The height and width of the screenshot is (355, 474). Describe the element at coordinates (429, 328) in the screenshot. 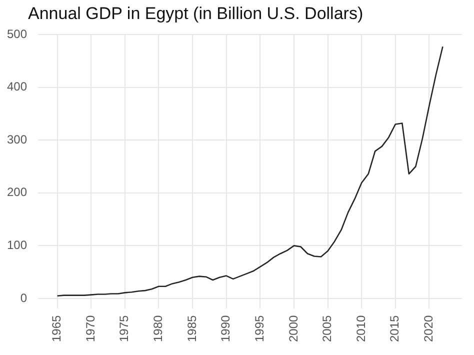

I see `x-tick-label: 2020` at that location.